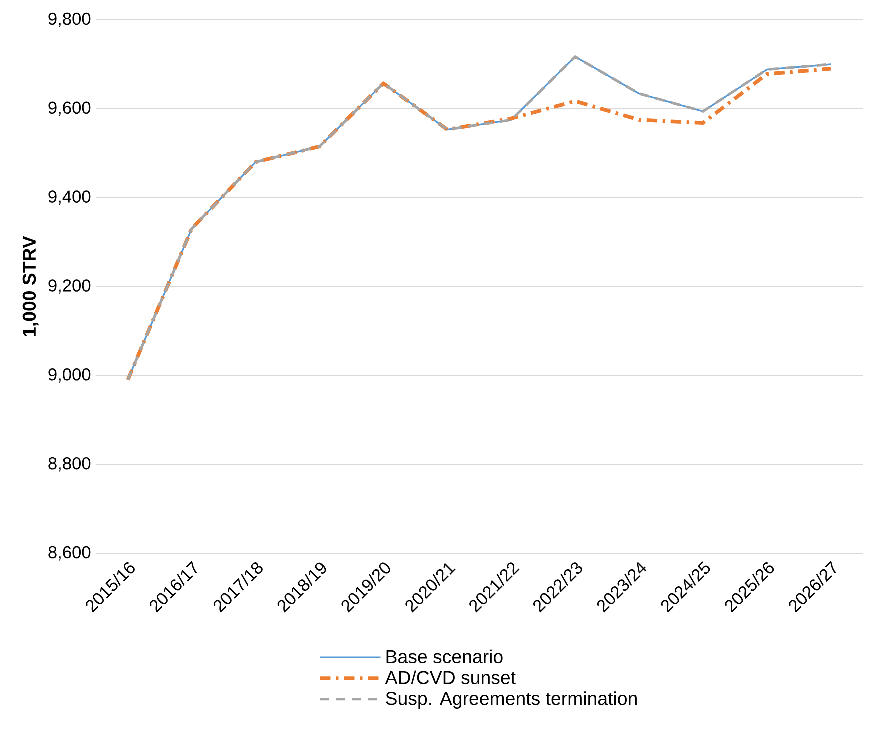  Describe the element at coordinates (511, 700) in the screenshot. I see `legend-label: Susp. Agreements termination` at that location.